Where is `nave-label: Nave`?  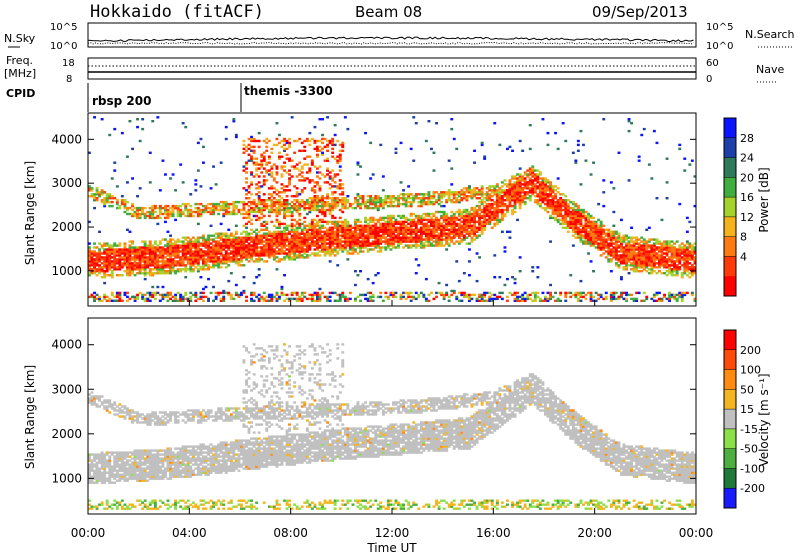 nave-label: Nave is located at coordinates (770, 69).